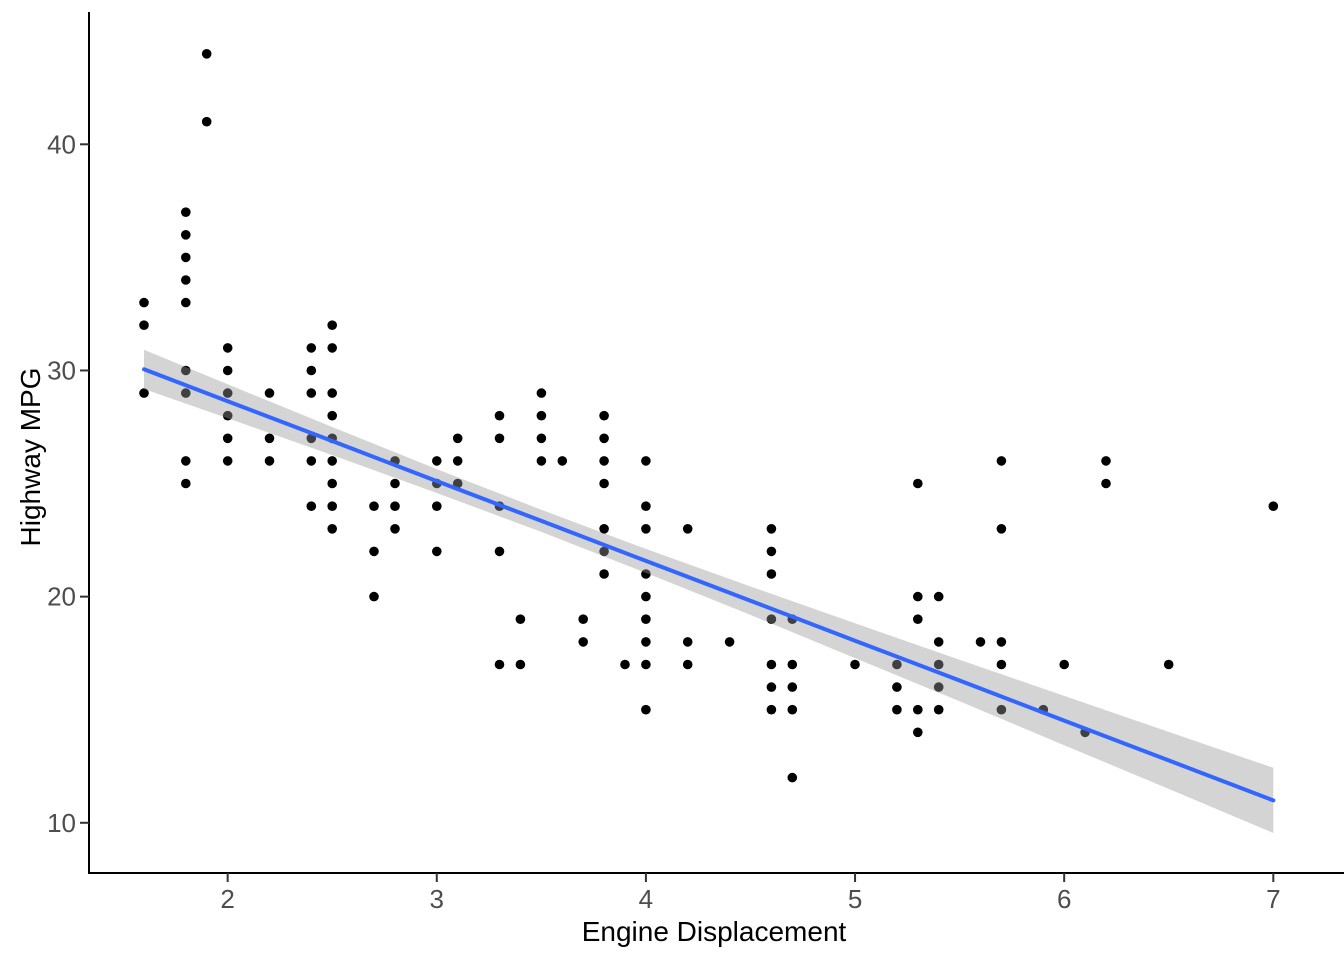 This screenshot has width=1344, height=960. Describe the element at coordinates (1064, 899) in the screenshot. I see `x-tick-label: 6` at that location.